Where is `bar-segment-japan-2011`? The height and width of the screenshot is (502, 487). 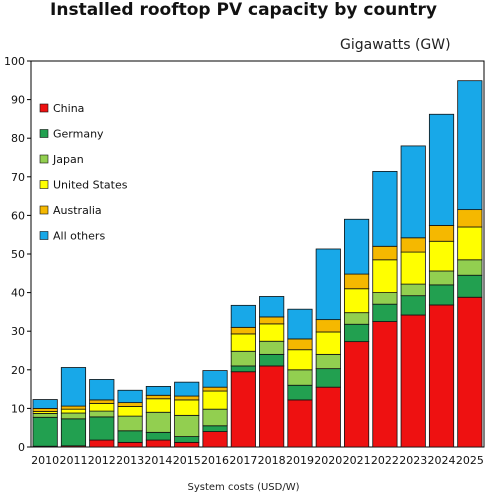
bar-segment-japan-2011 is located at coordinates (73, 416).